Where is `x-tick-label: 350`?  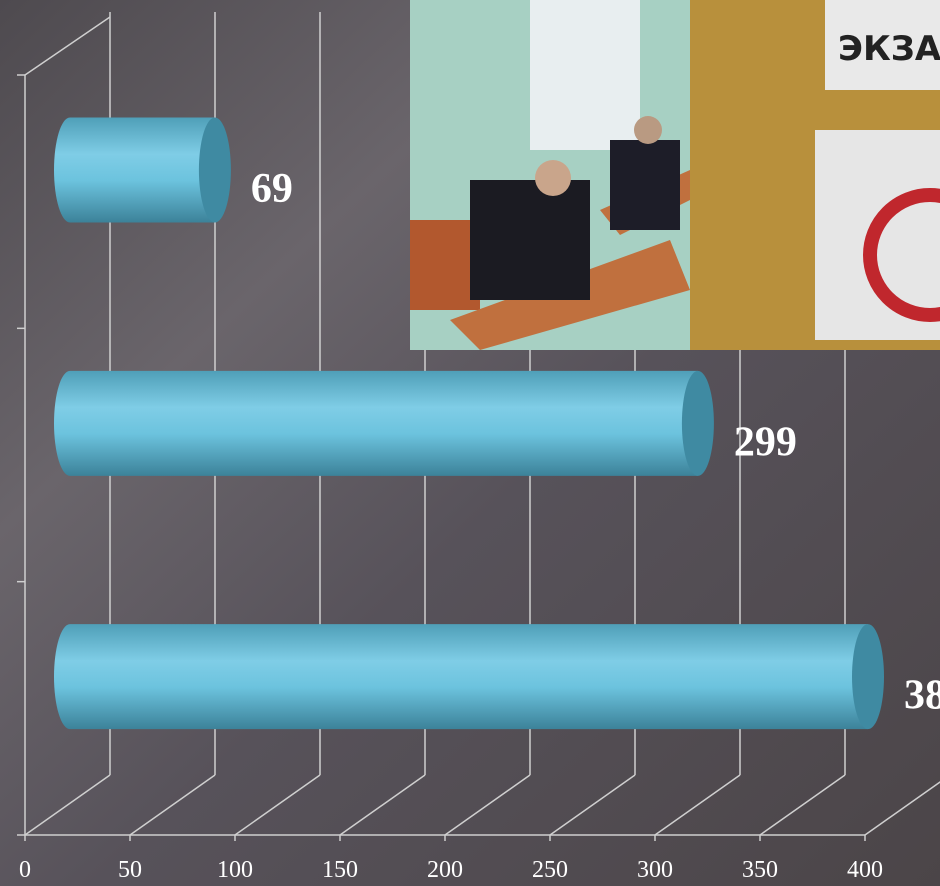 x-tick-label: 350 is located at coordinates (760, 870).